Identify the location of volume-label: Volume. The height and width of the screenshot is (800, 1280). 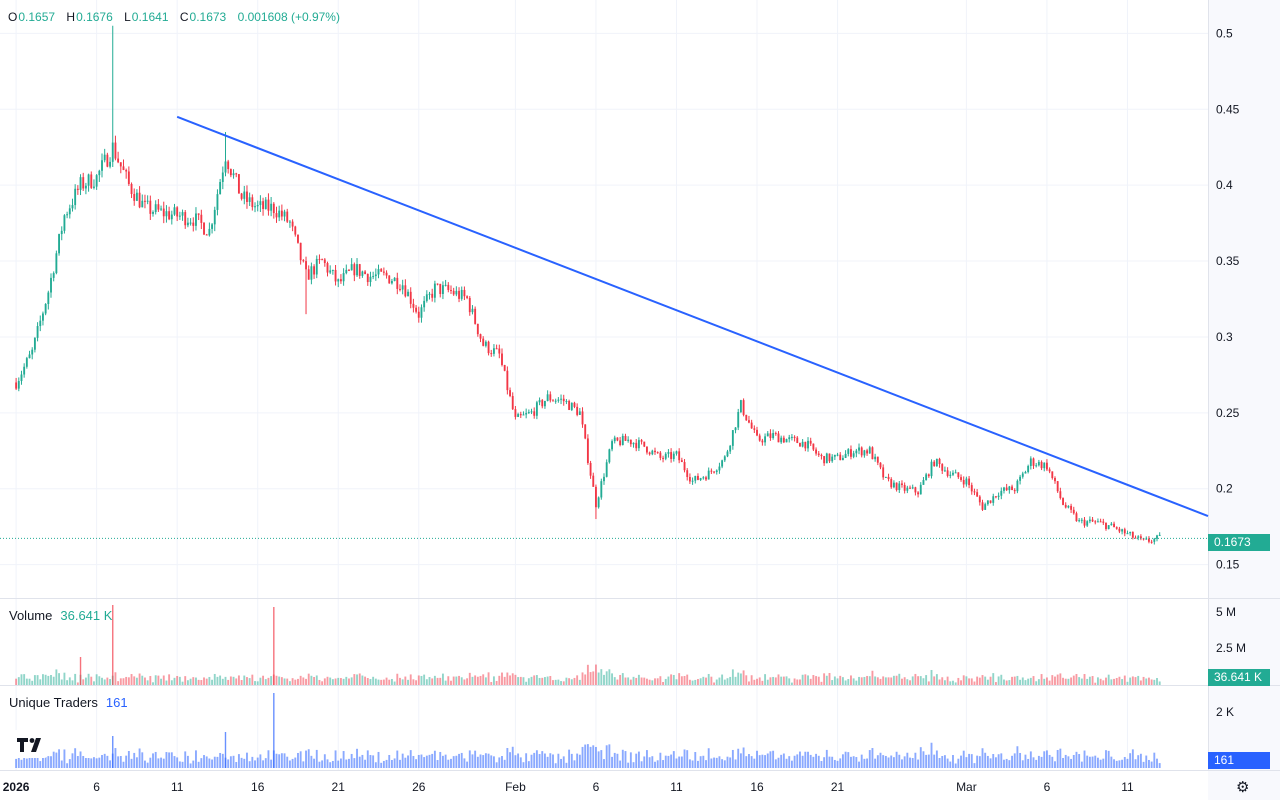
(31, 615).